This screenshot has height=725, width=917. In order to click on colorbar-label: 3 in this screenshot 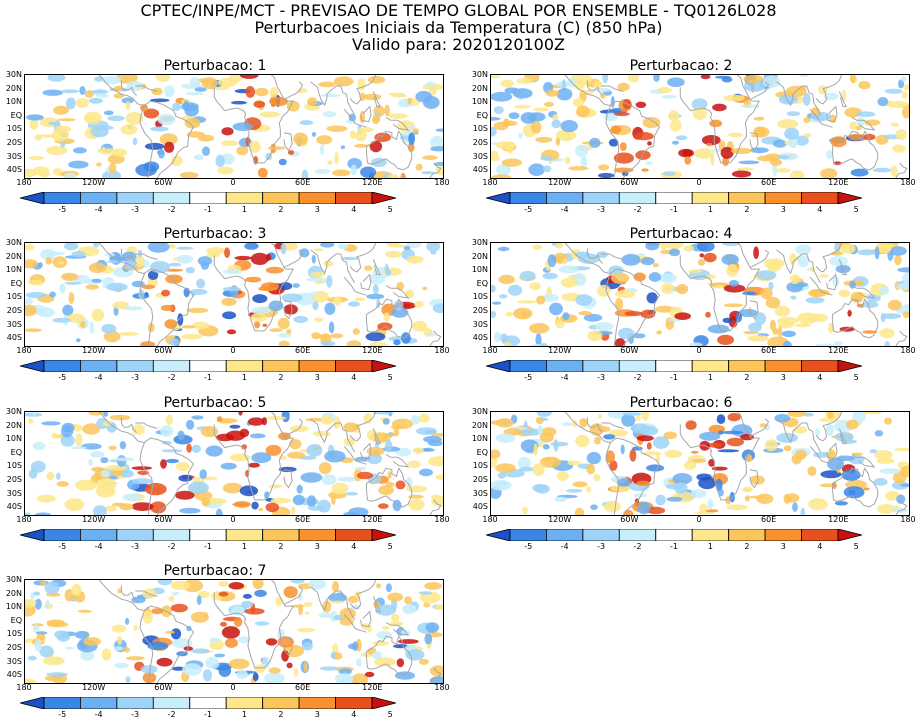, I will do `click(317, 377)`.